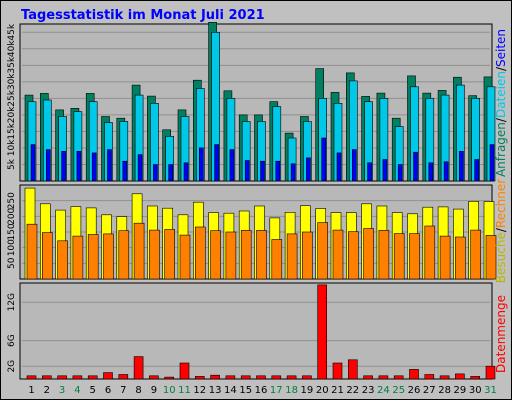 This screenshot has height=400, width=512. What do you see at coordinates (77, 390) in the screenshot?
I see `day-label: 4` at bounding box center [77, 390].